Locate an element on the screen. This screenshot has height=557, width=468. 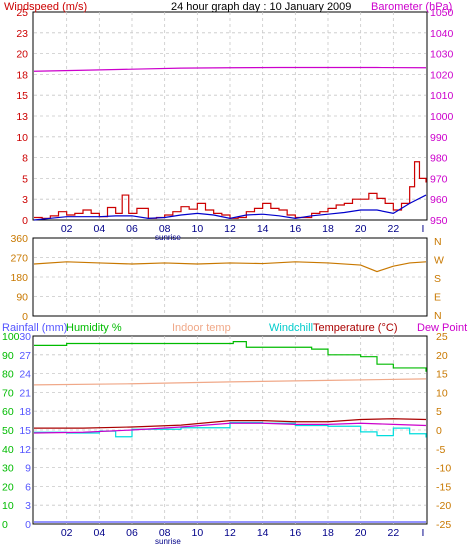
temp-y-tick: 5 is located at coordinates (439, 412).